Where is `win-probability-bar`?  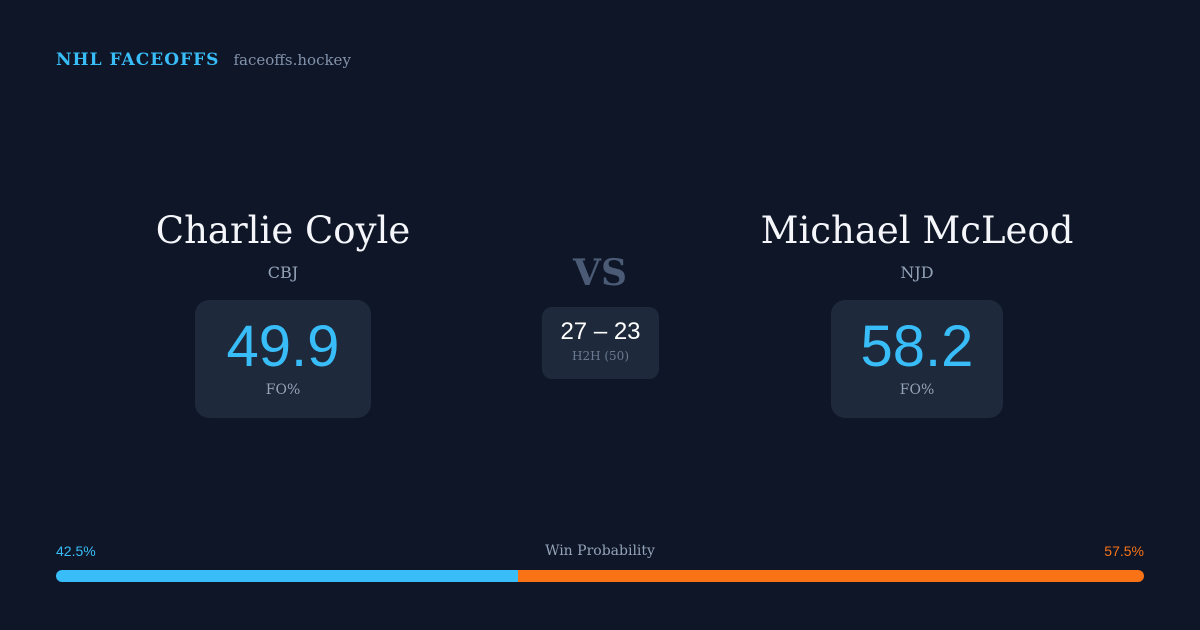 win-probability-bar is located at coordinates (600, 576).